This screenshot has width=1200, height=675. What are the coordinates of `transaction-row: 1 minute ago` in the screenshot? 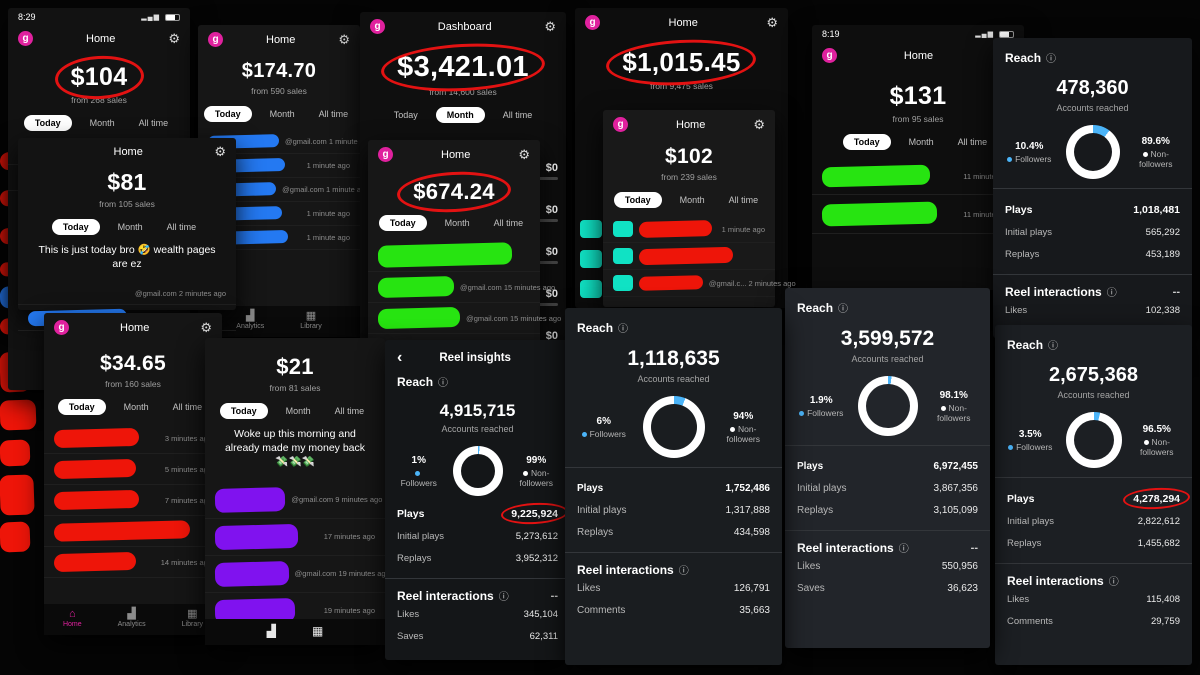 It's located at (279, 166).